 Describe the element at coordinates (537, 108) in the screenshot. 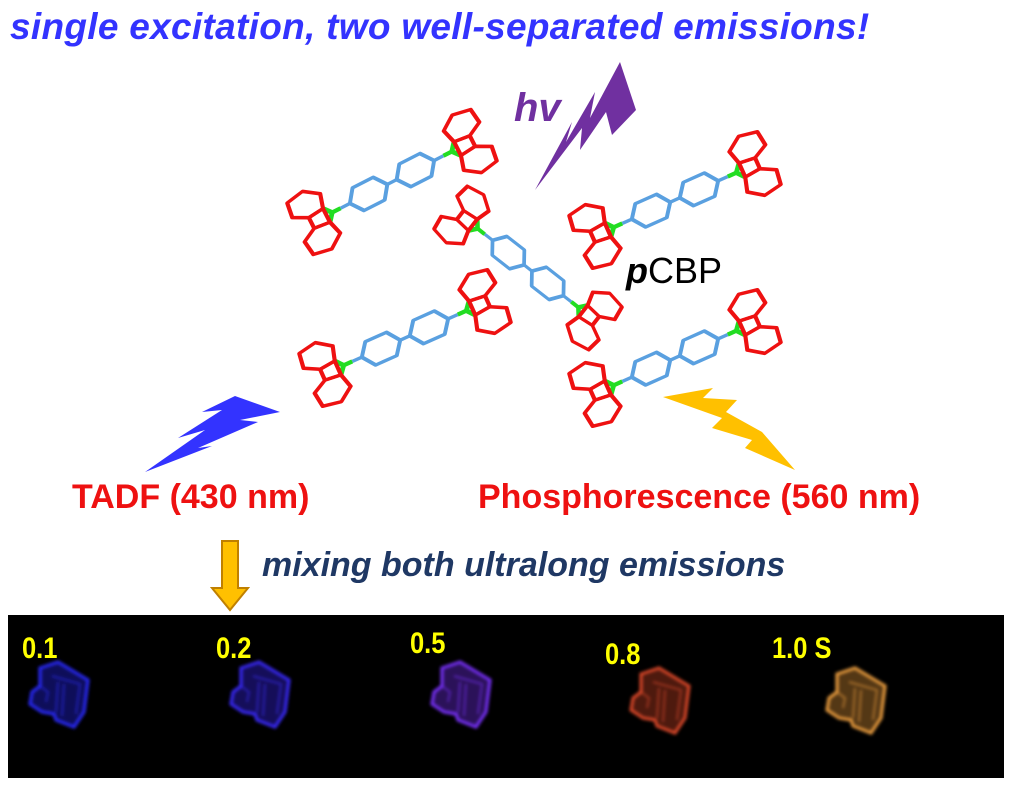

I see `excitation-label: hv` at that location.